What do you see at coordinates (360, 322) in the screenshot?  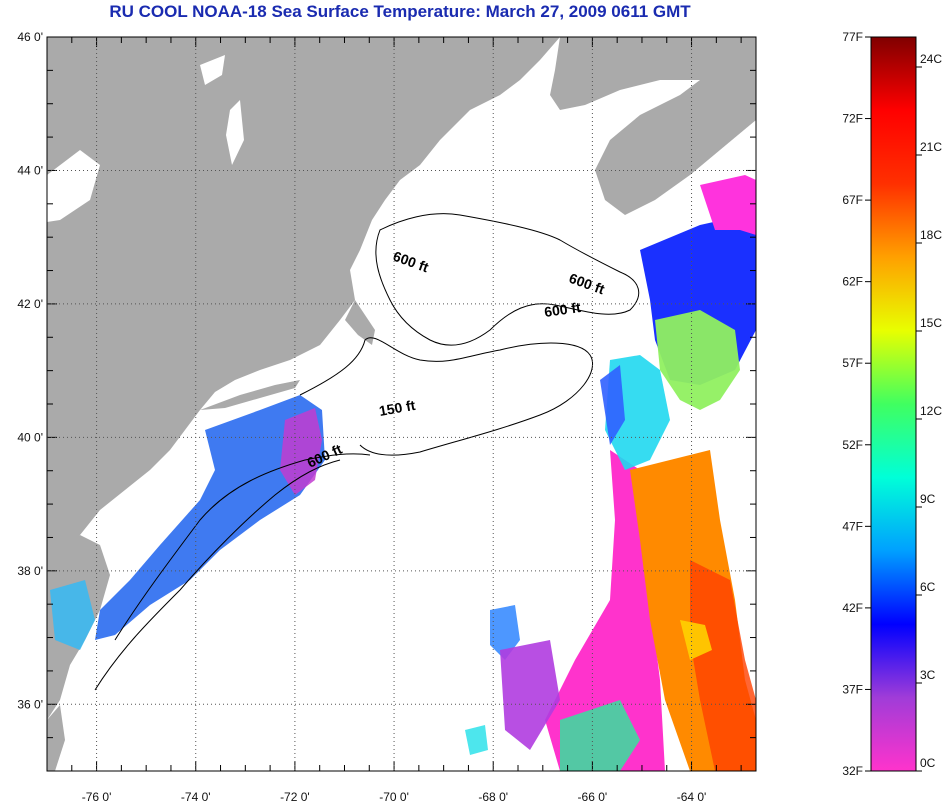 I see `land-cape-cod` at bounding box center [360, 322].